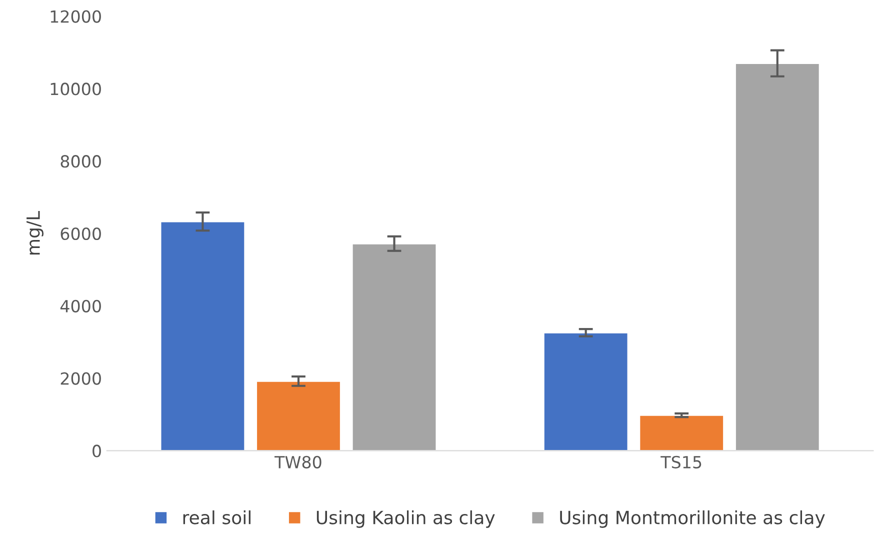 The image size is (891, 543). I want to click on y-axis-title: mg/L, so click(35, 232).